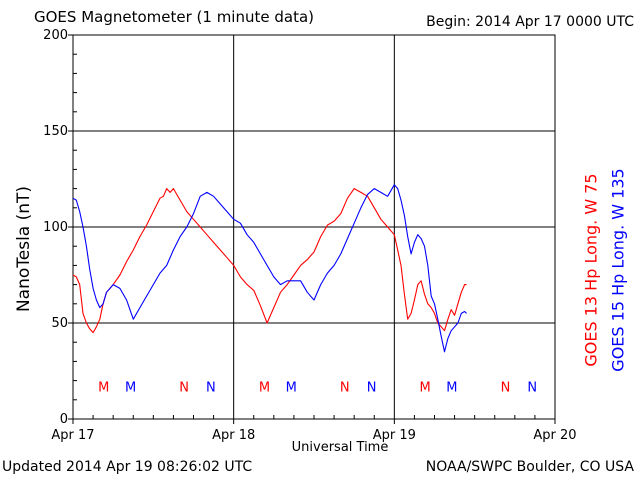  What do you see at coordinates (59, 323) in the screenshot?
I see `y-tick-label: 50` at bounding box center [59, 323].